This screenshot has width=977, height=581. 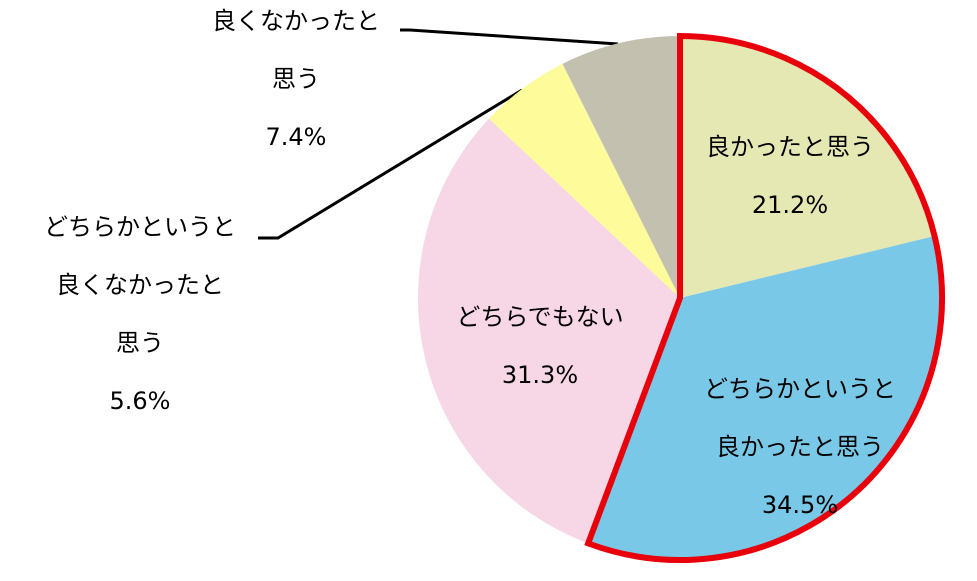 What do you see at coordinates (790, 205) in the screenshot?
I see `value-label: 21.2%` at bounding box center [790, 205].